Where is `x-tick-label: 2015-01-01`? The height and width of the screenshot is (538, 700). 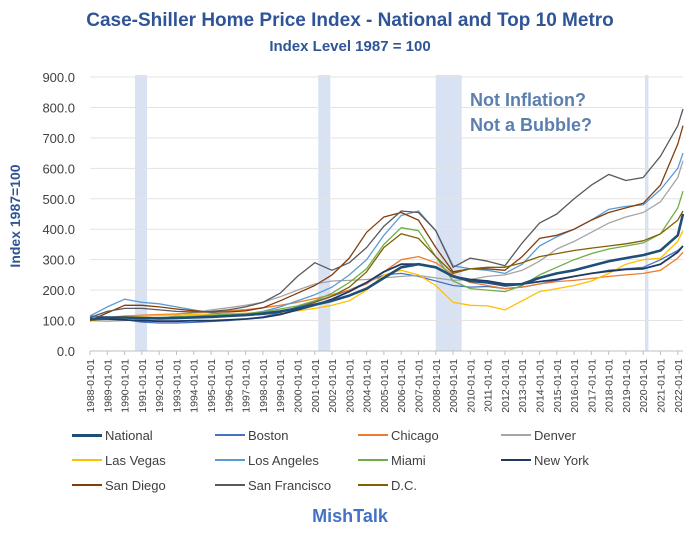
x-tick-label: 2015-01-01 is located at coordinates (558, 386).